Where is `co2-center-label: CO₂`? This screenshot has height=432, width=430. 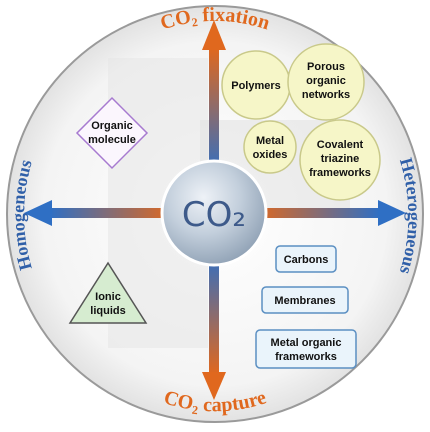 co2-center-label: CO₂ is located at coordinates (214, 215).